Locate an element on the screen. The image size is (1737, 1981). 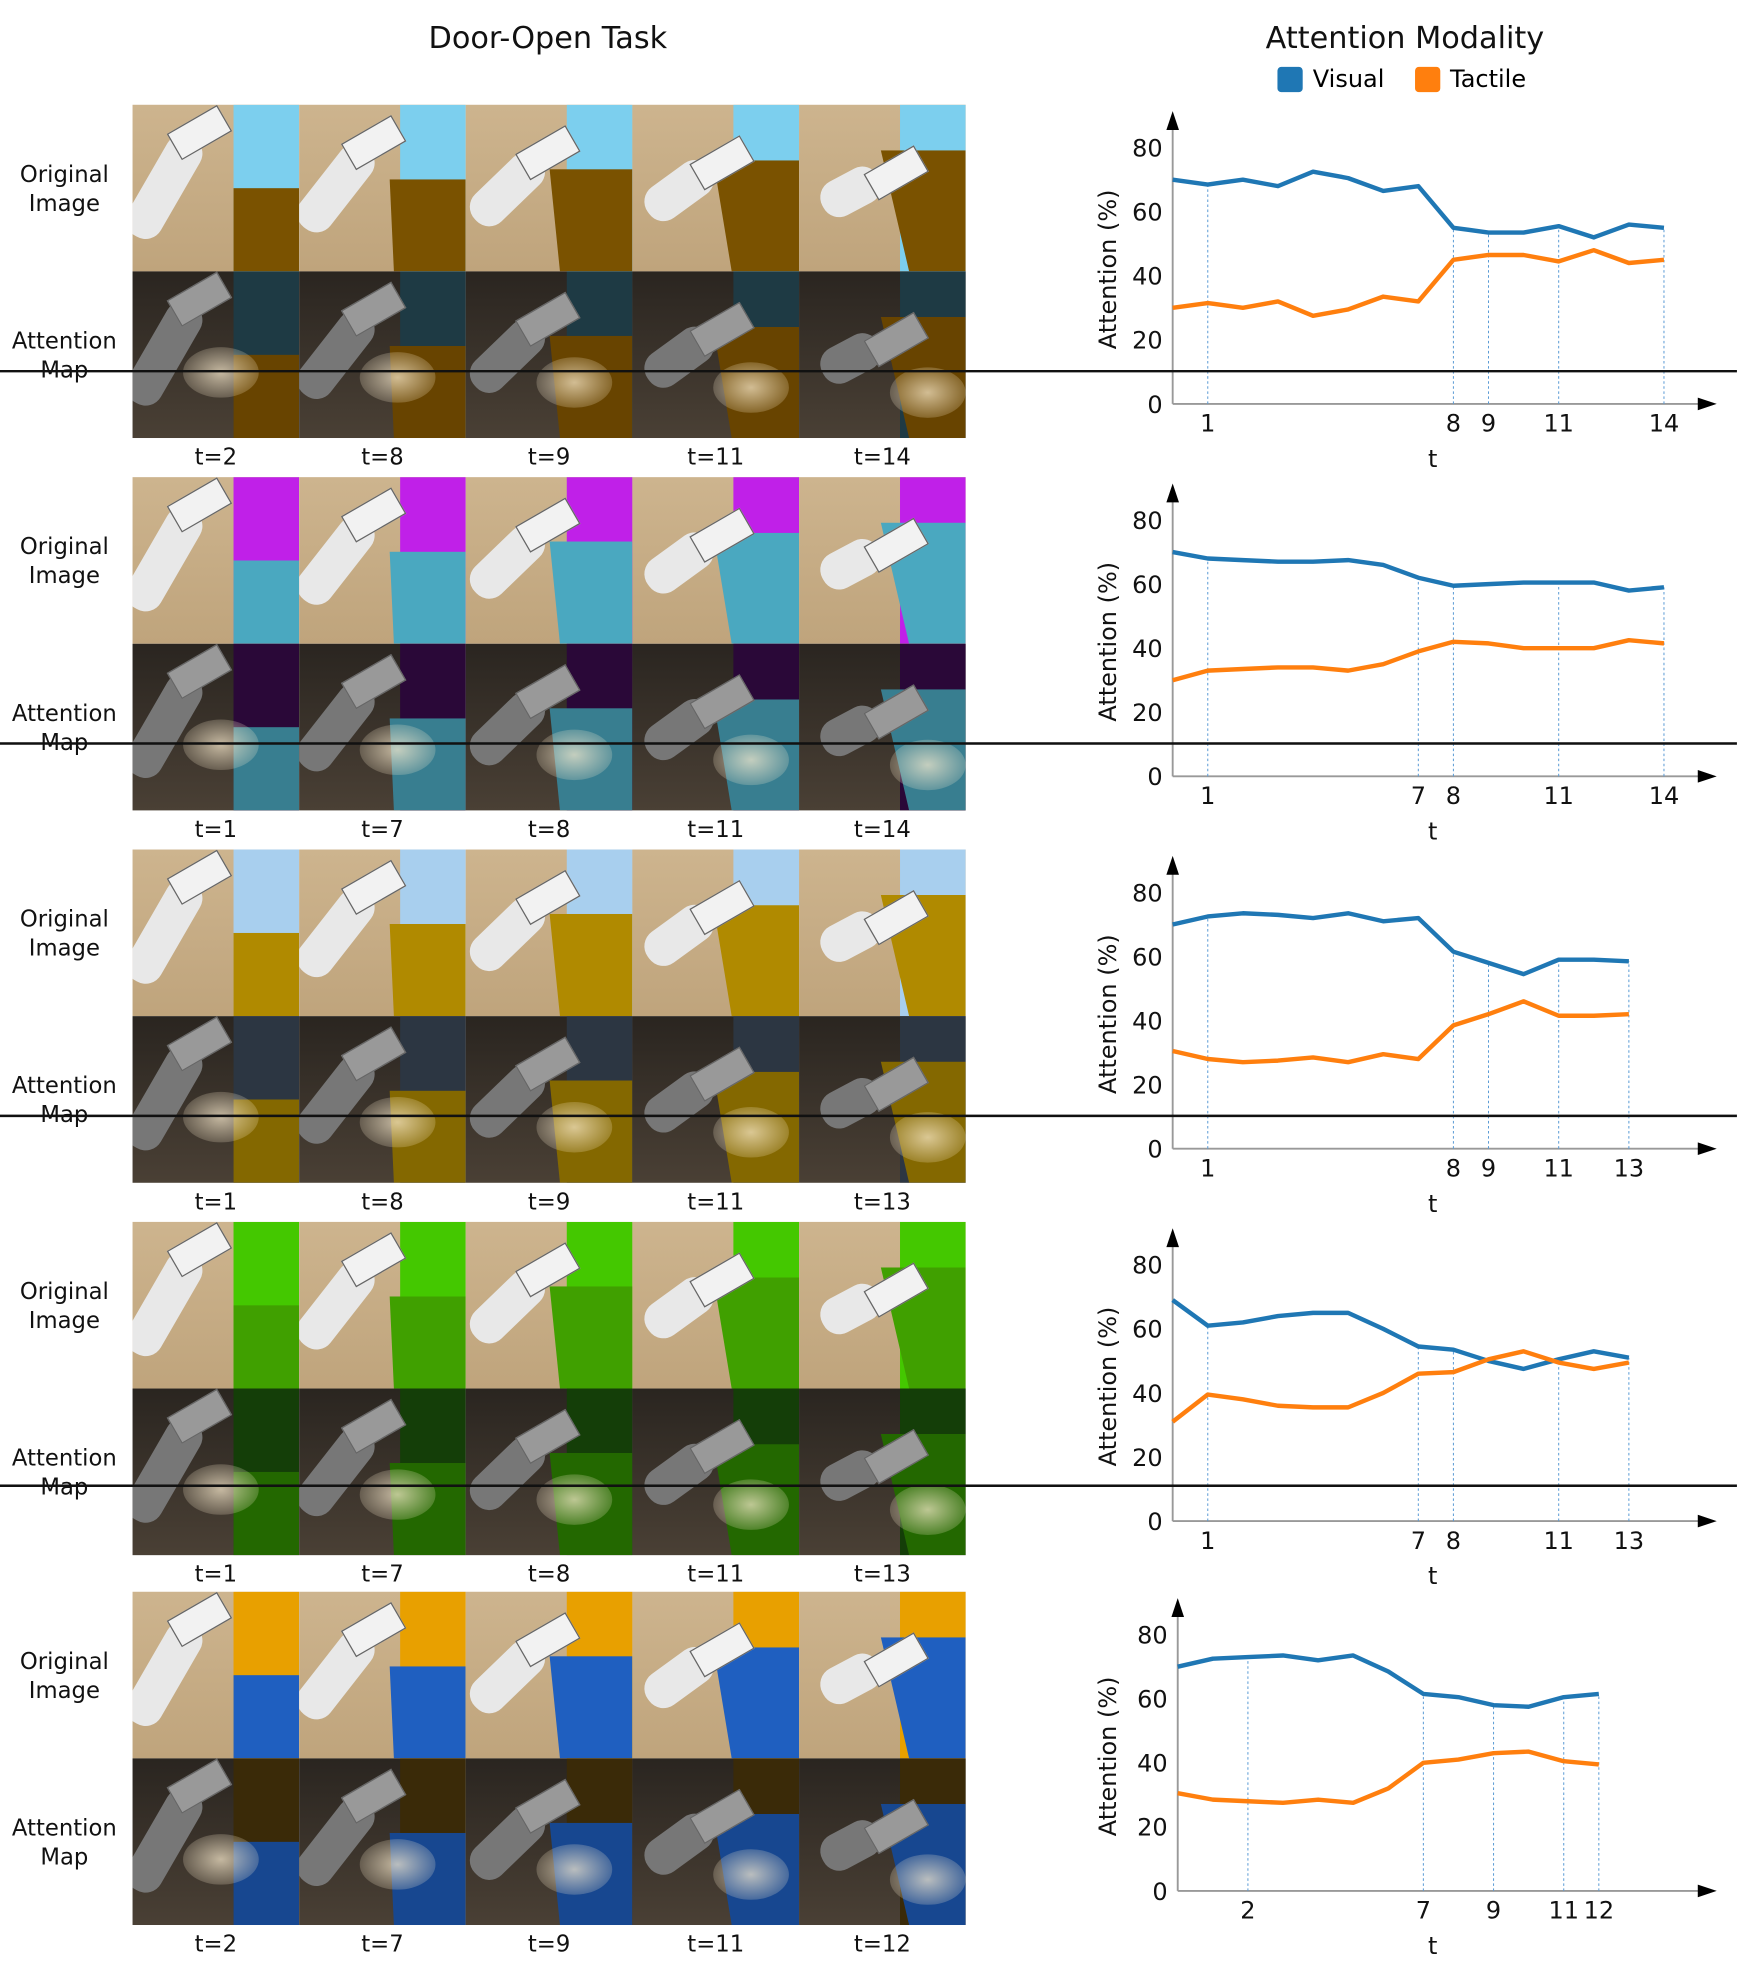
legend-label: Tactile is located at coordinates (1488, 79).